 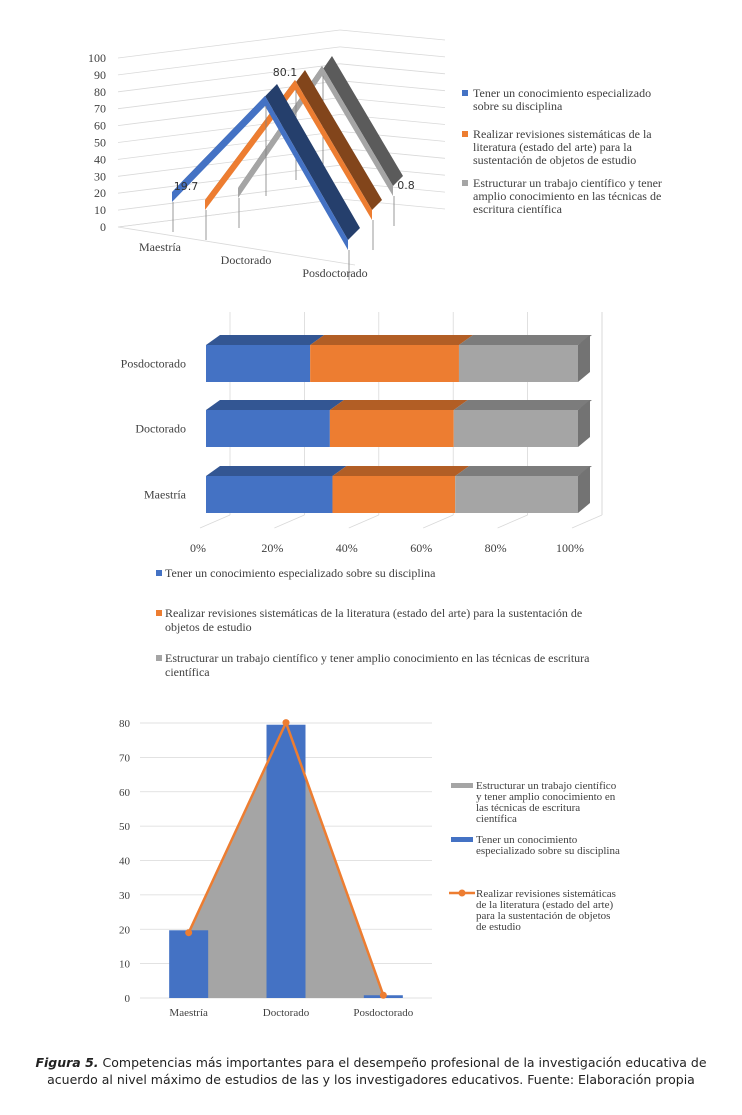 What do you see at coordinates (285, 72) in the screenshot?
I see `data-label: 80.1` at bounding box center [285, 72].